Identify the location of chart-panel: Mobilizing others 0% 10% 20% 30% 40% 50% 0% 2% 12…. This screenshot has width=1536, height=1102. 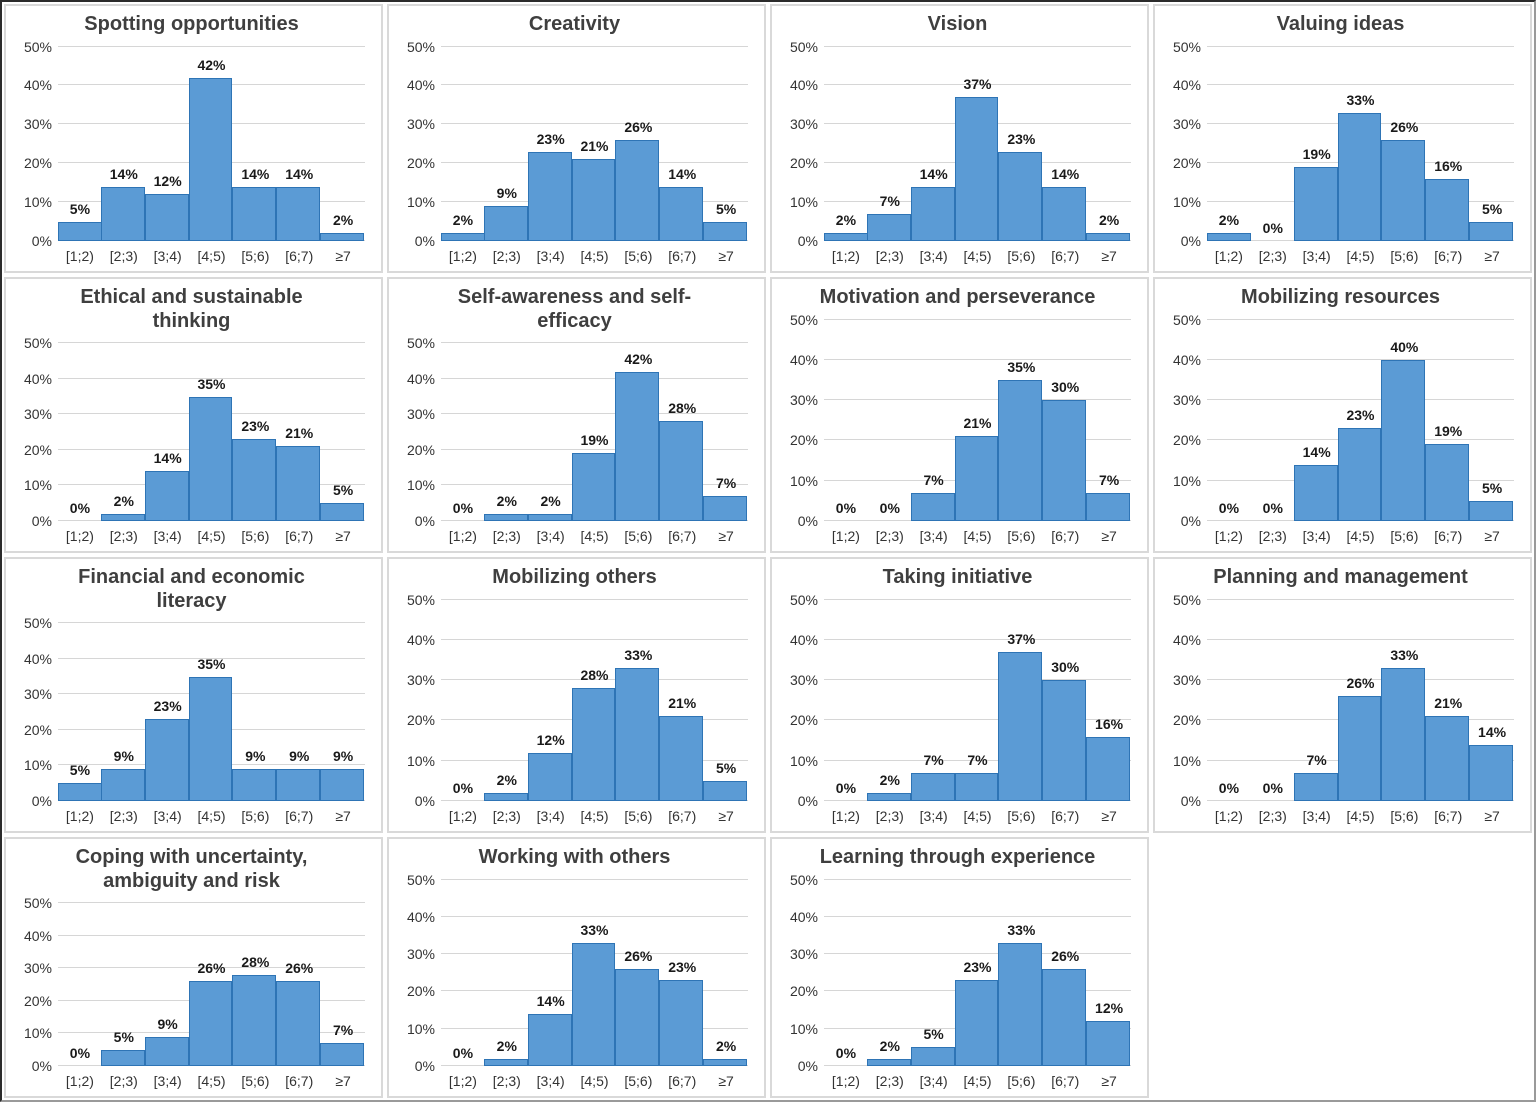
(576, 695).